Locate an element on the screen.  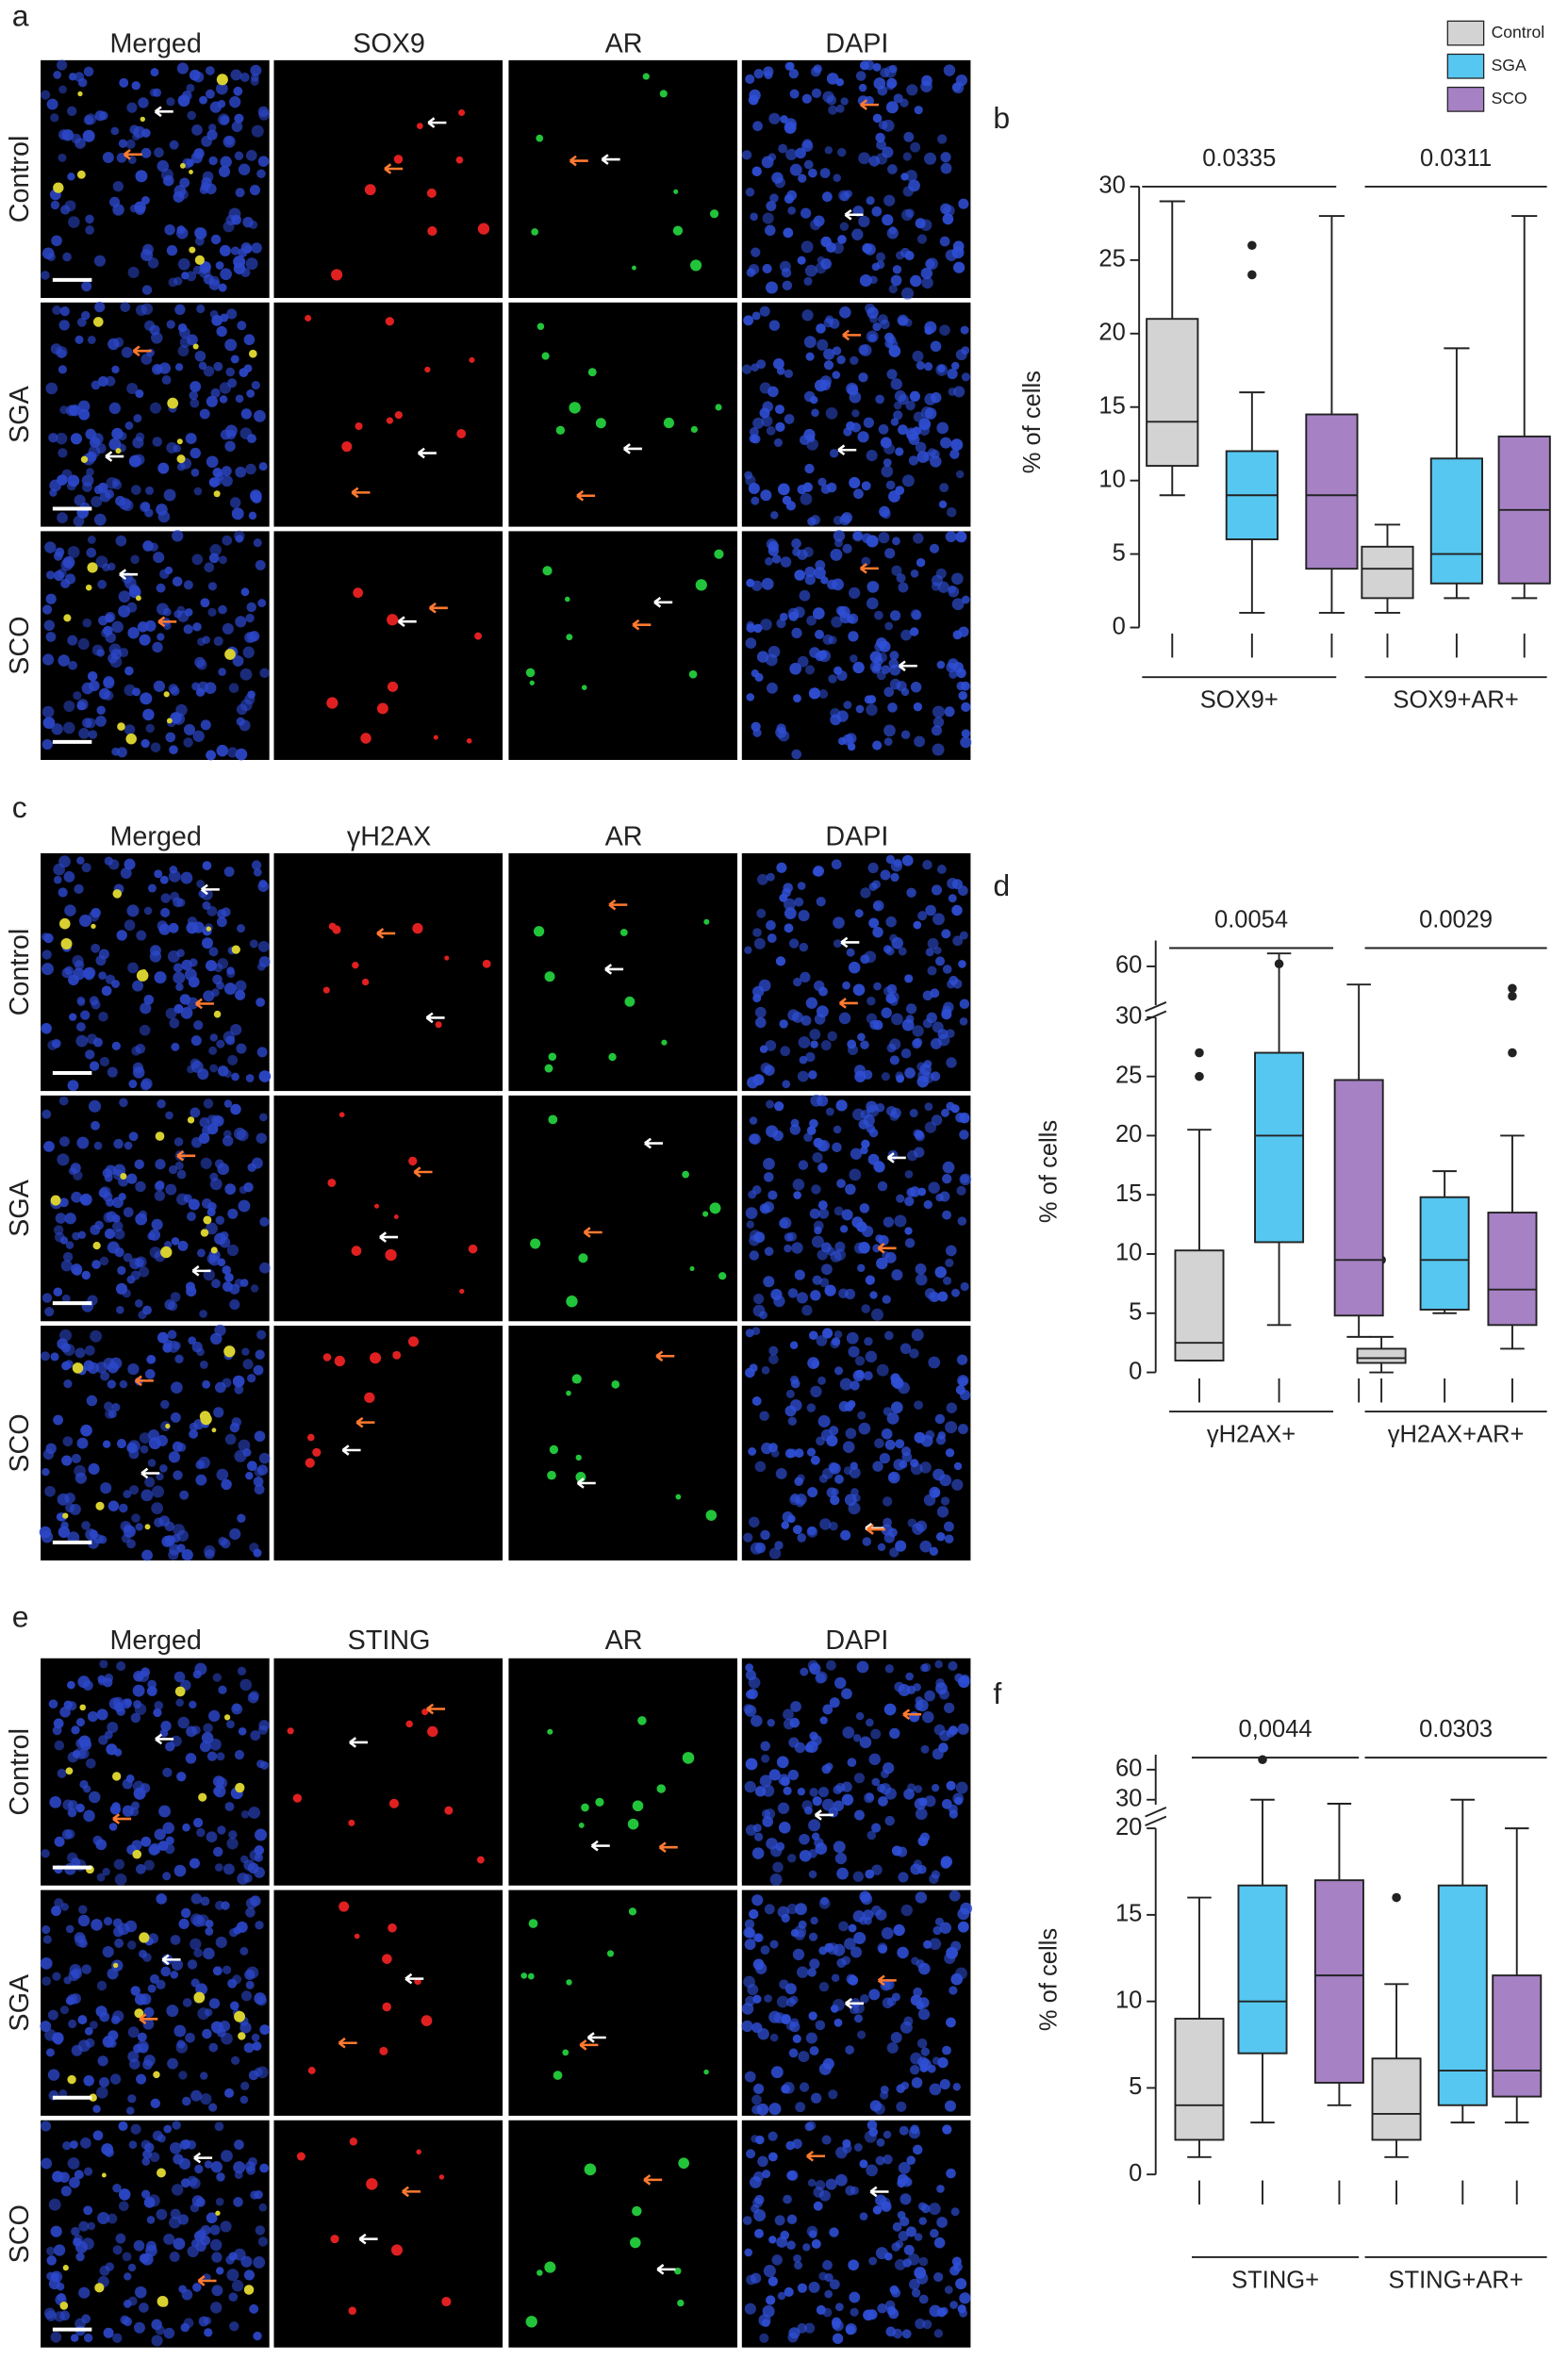
row-label: SCO is located at coordinates (20, 646).